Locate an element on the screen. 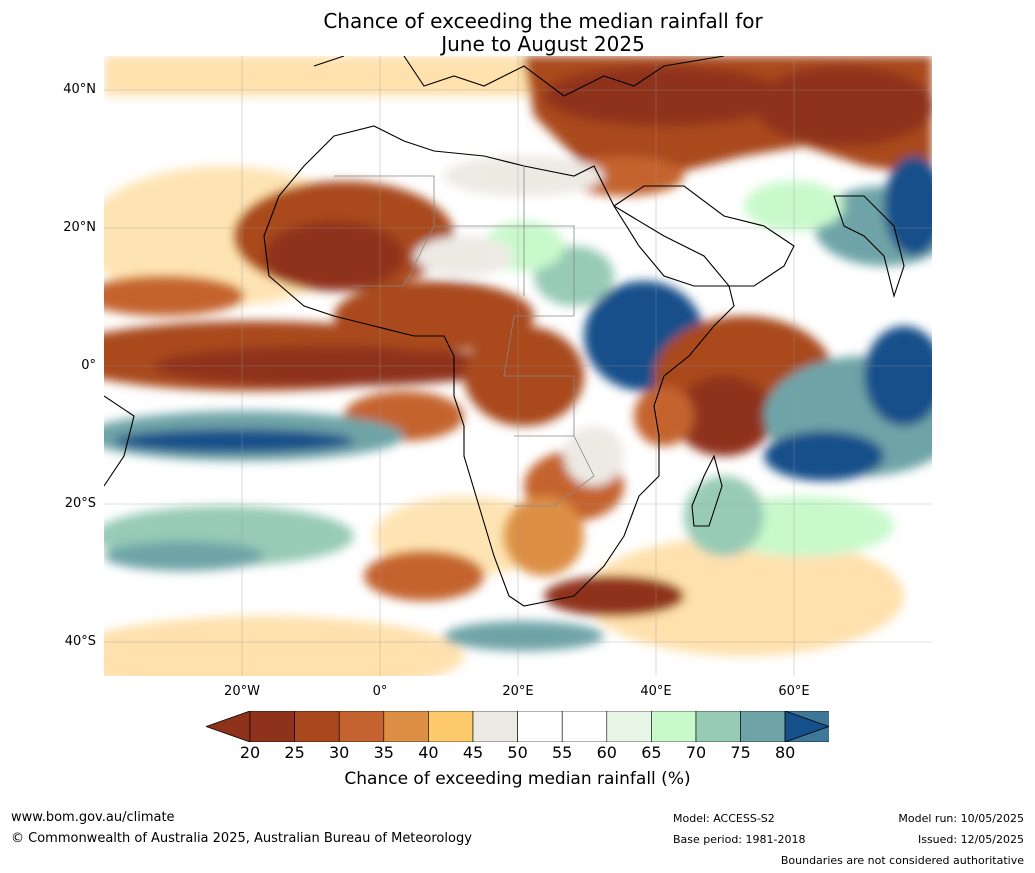  colorbar-tick-label: 40 is located at coordinates (428, 752).